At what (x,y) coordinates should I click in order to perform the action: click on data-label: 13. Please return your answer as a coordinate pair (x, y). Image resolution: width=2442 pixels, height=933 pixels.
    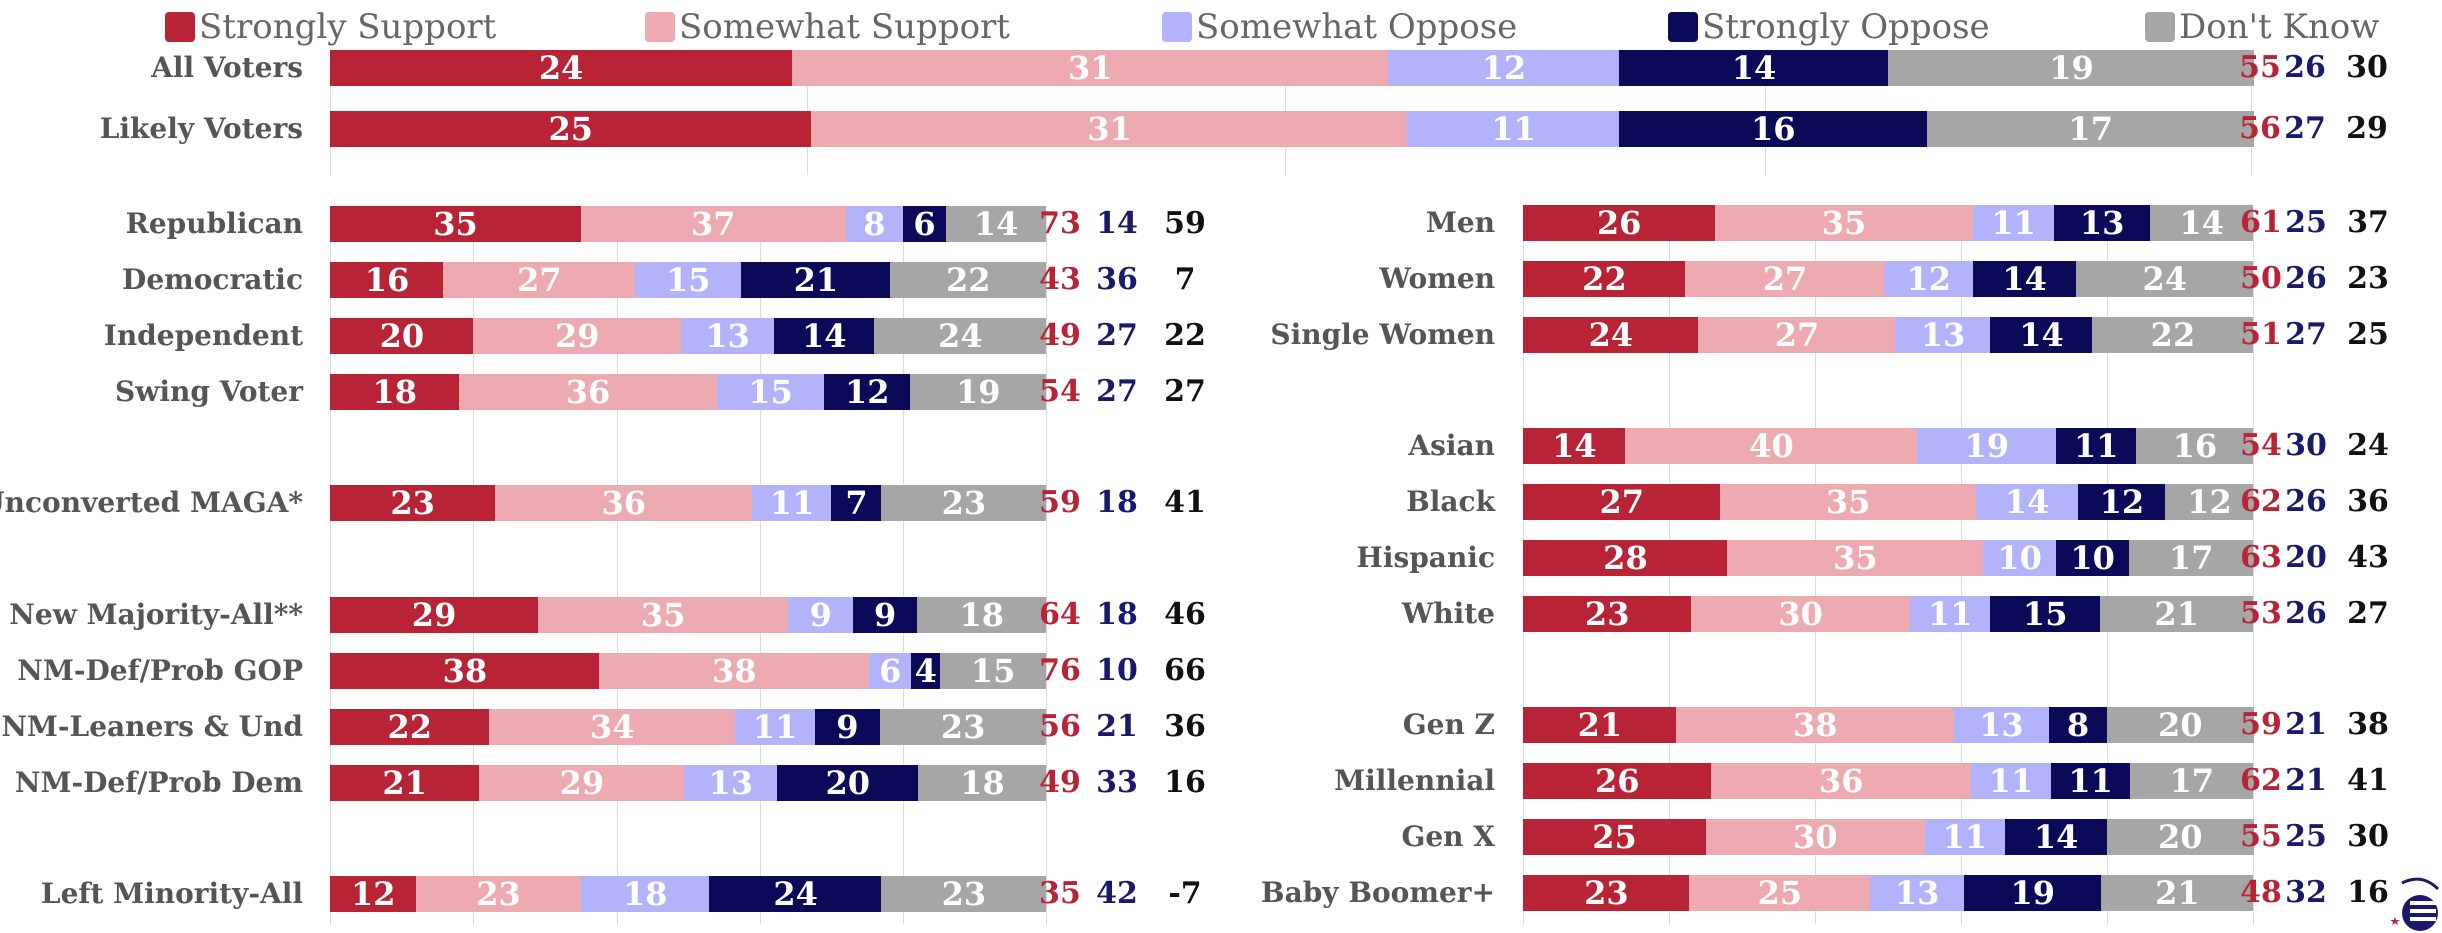
    Looking at the image, I should click on (2102, 223).